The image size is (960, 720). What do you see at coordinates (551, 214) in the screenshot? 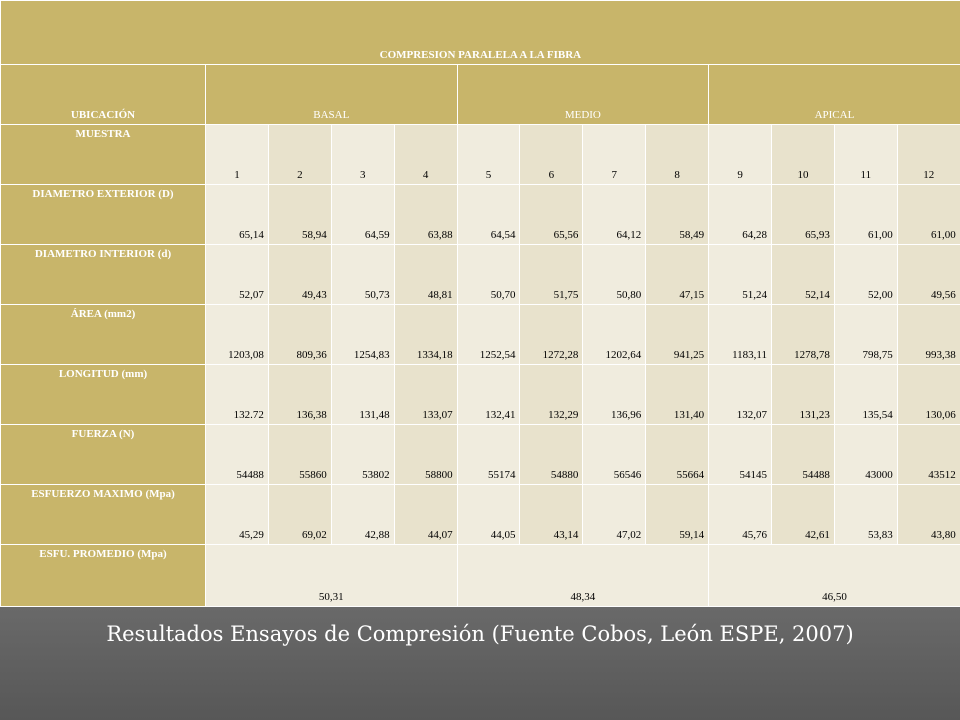
I see `table-cell: 65,56` at bounding box center [551, 214].